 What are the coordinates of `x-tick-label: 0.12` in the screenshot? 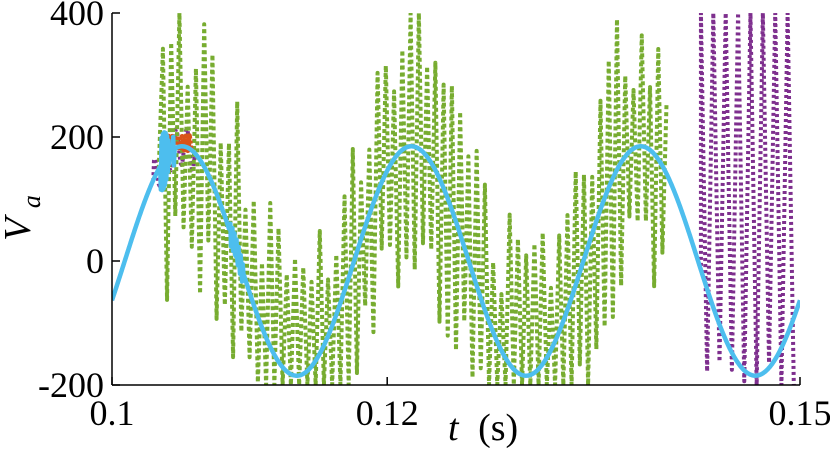 It's located at (387, 413).